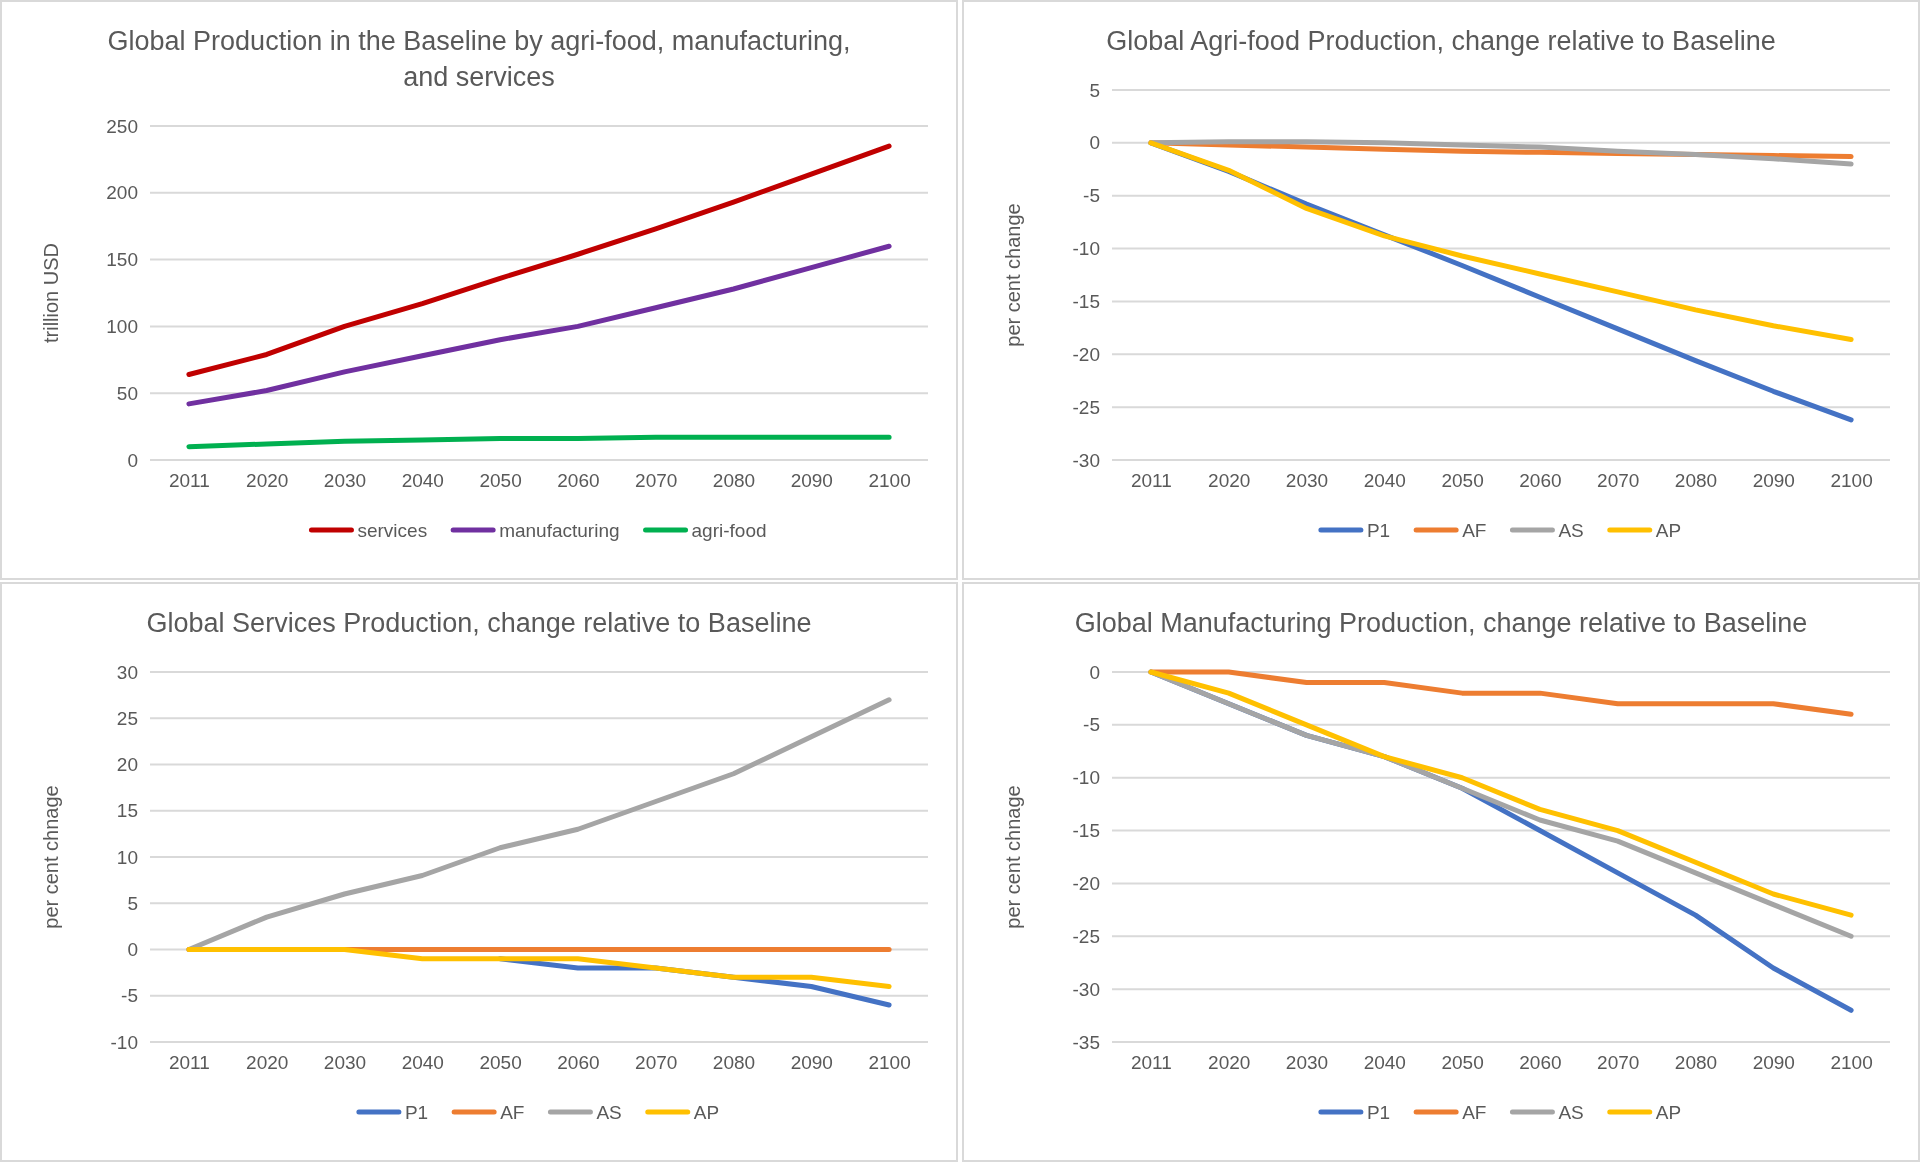  What do you see at coordinates (122, 326) in the screenshot?
I see `y-tick-label: 100` at bounding box center [122, 326].